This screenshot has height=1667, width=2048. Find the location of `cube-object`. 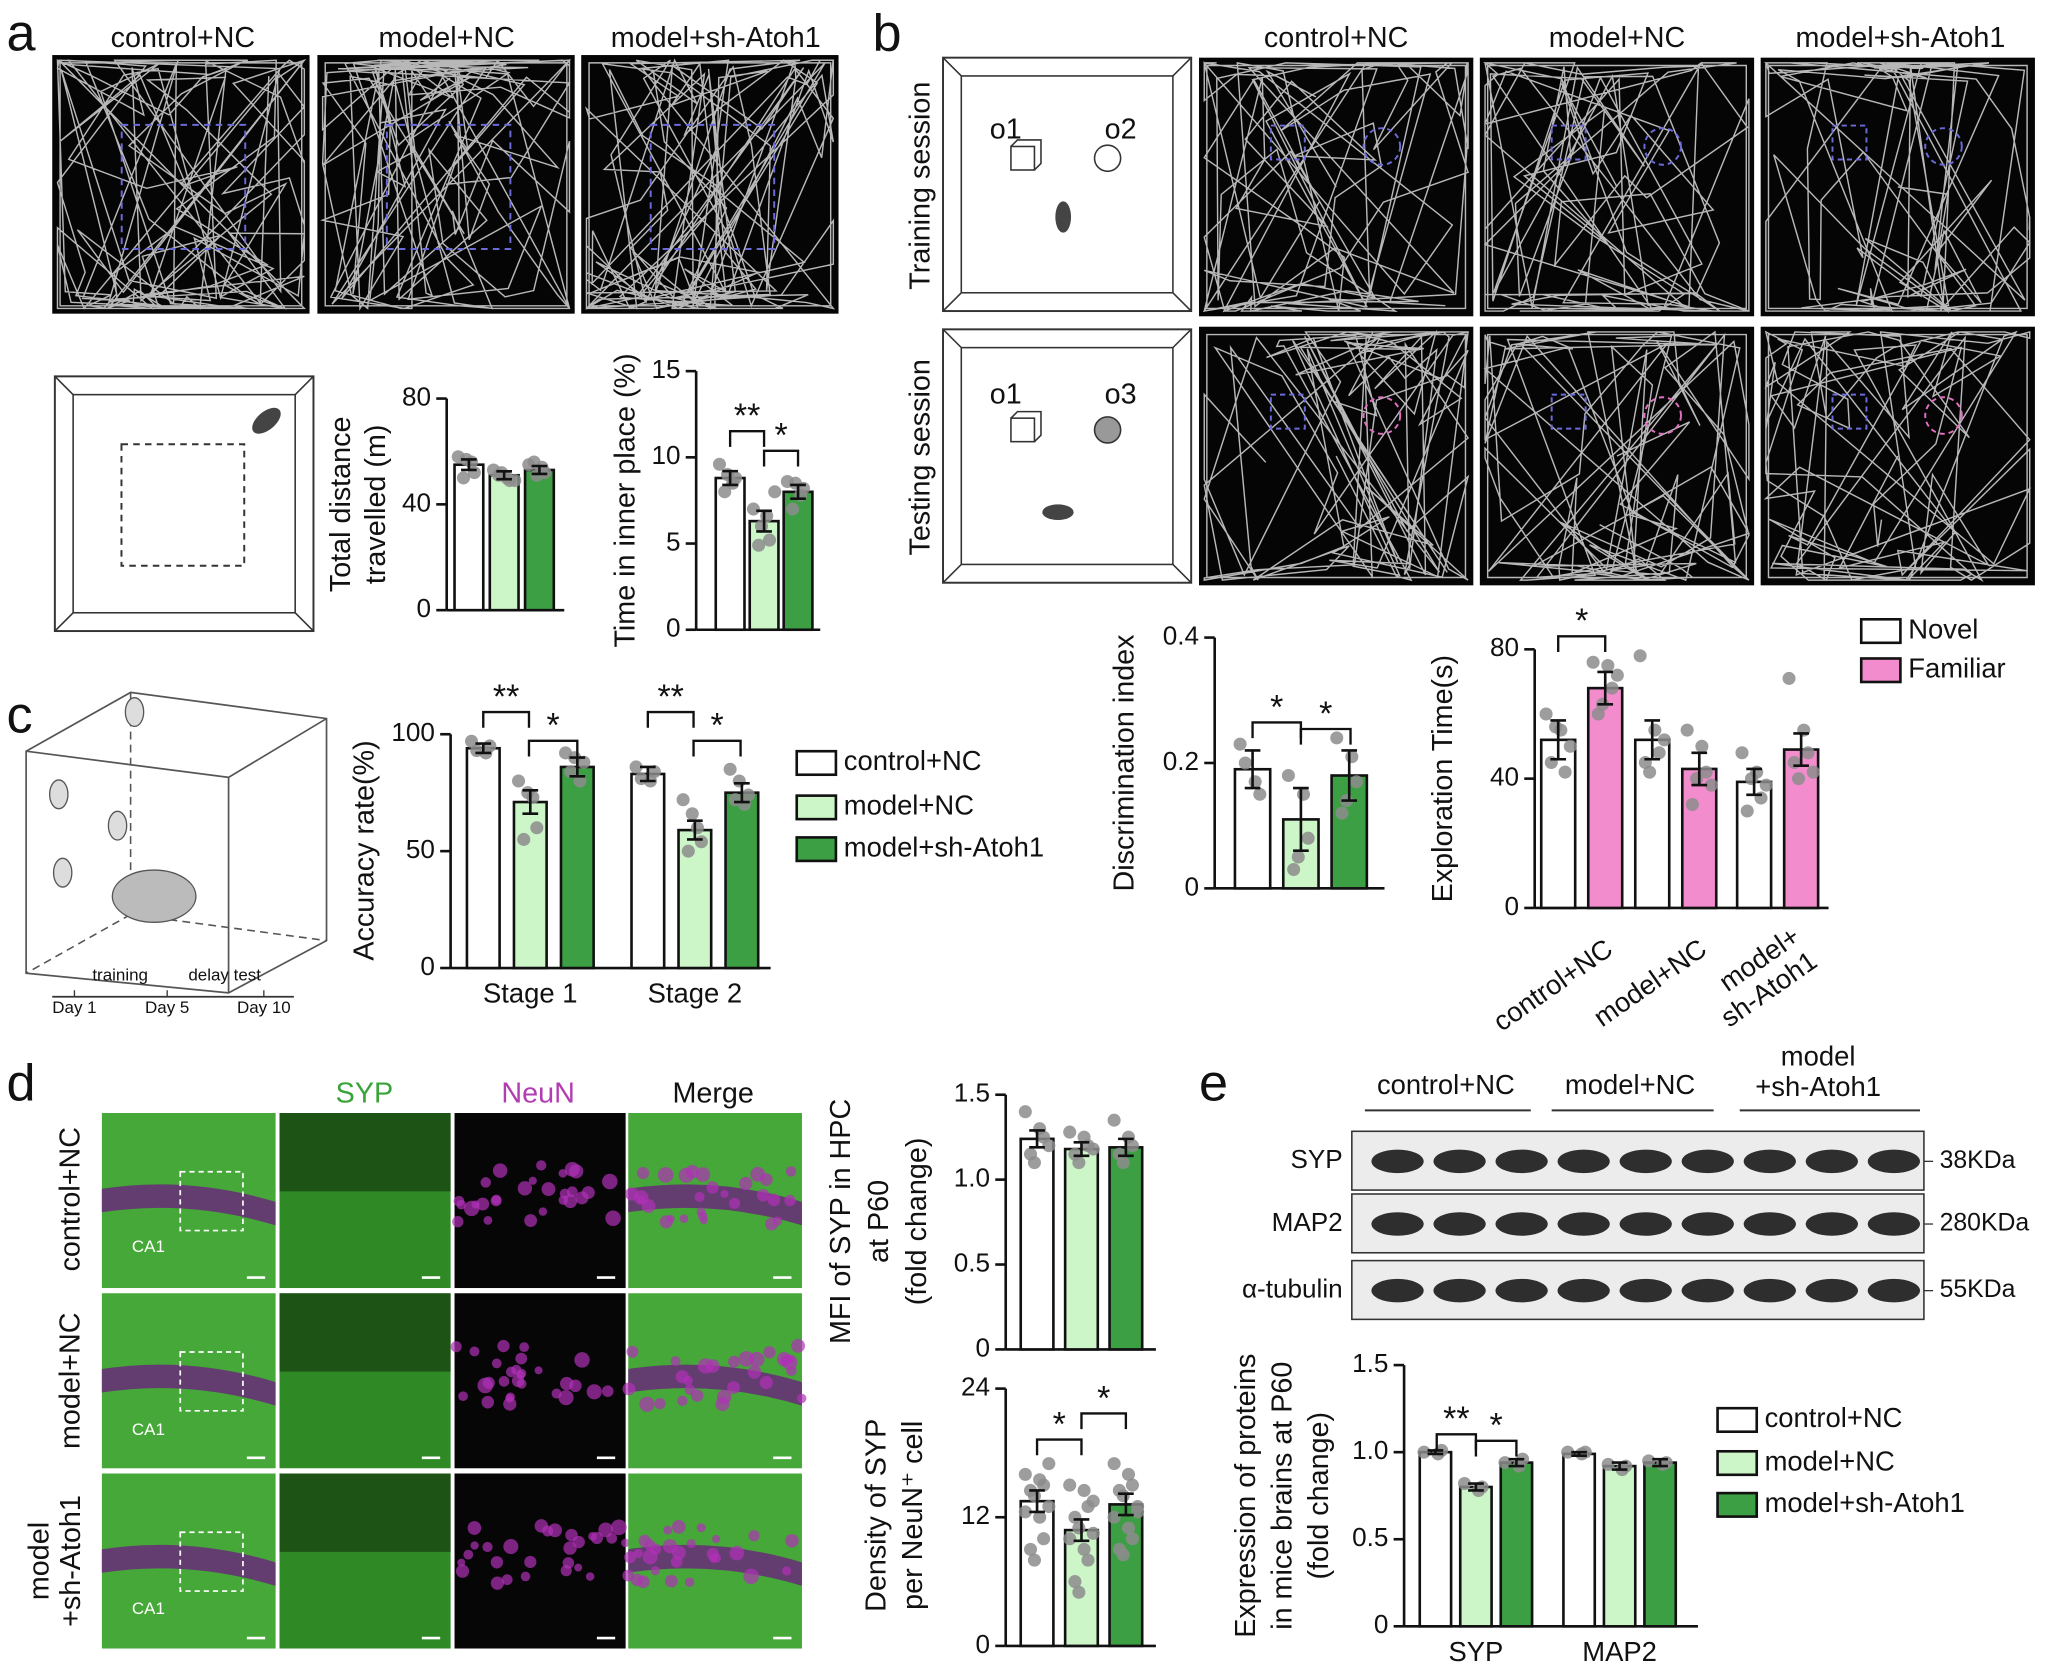

cube-object is located at coordinates (1023, 158).